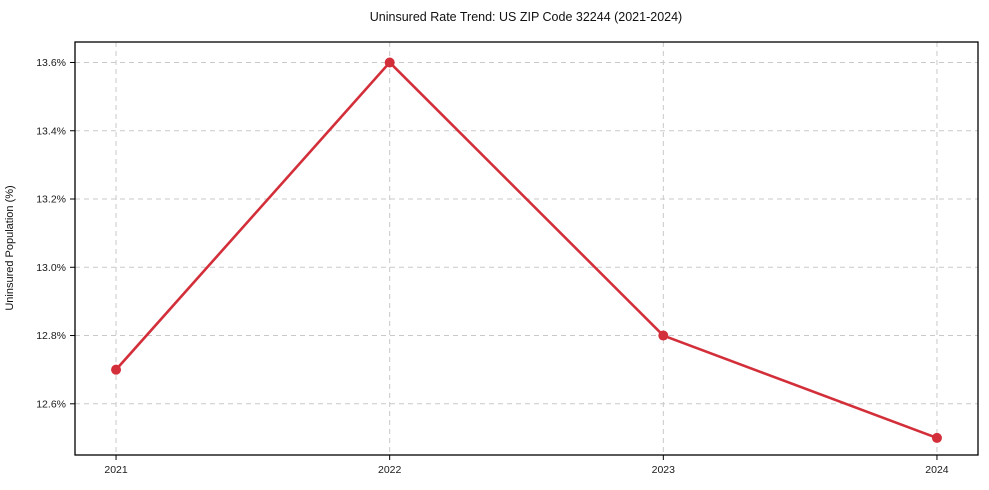  What do you see at coordinates (10, 247) in the screenshot?
I see `y-axis-label: Uninsured Population (%)` at bounding box center [10, 247].